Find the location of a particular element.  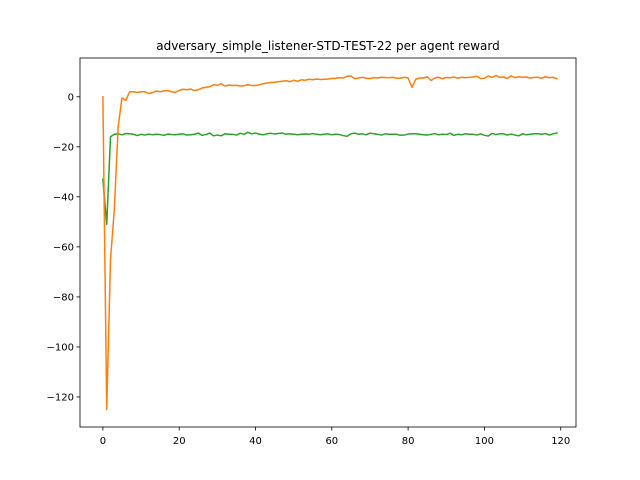

y-axis: 0 −20 −40 −60 −80 −100 −120 is located at coordinates (63, 247).